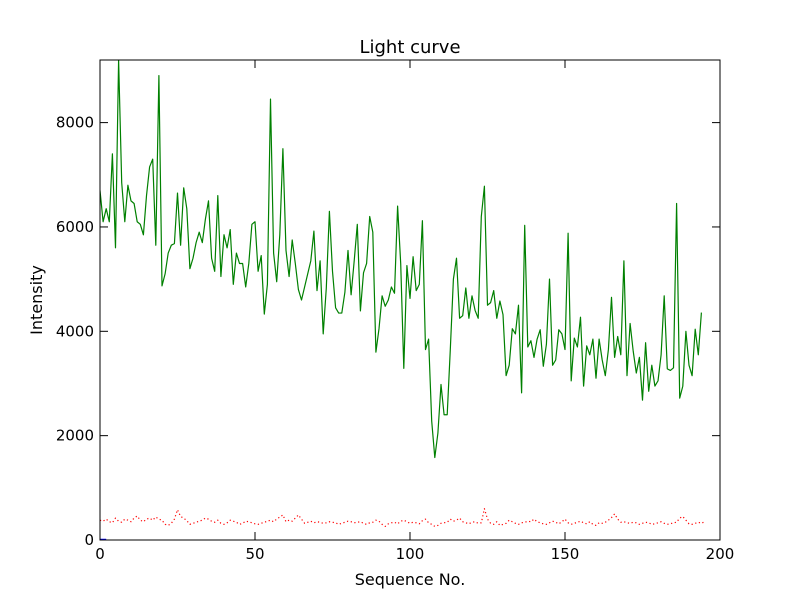 This screenshot has height=600, width=800. Describe the element at coordinates (254, 554) in the screenshot. I see `x-tick-label: 50` at that location.